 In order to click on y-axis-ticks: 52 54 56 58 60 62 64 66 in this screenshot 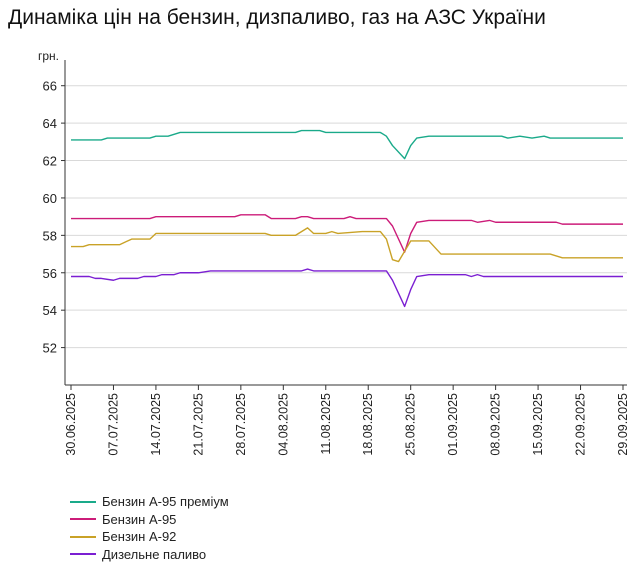, I will do `click(54, 217)`.